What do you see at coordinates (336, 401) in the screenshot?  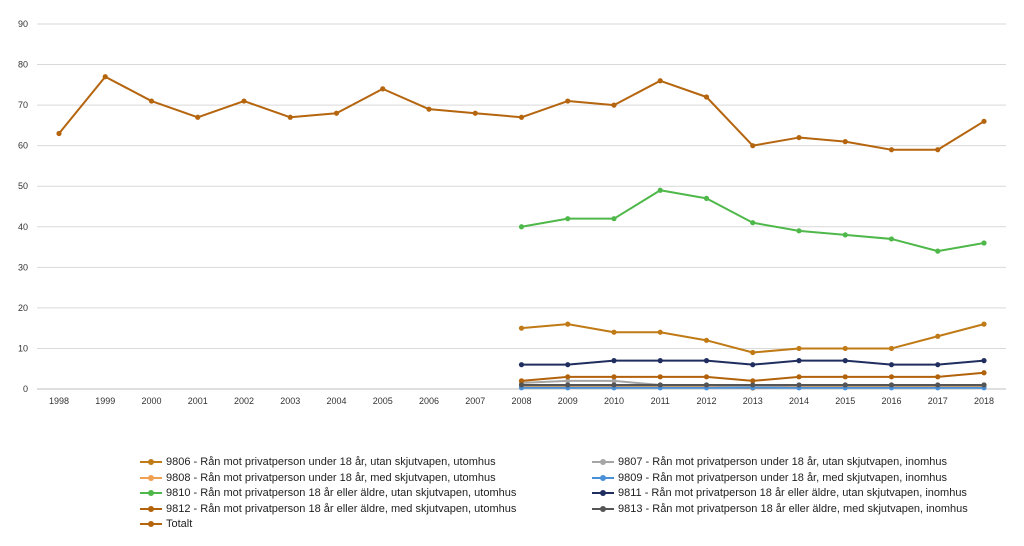 I see `x-tick-label: 2004` at bounding box center [336, 401].